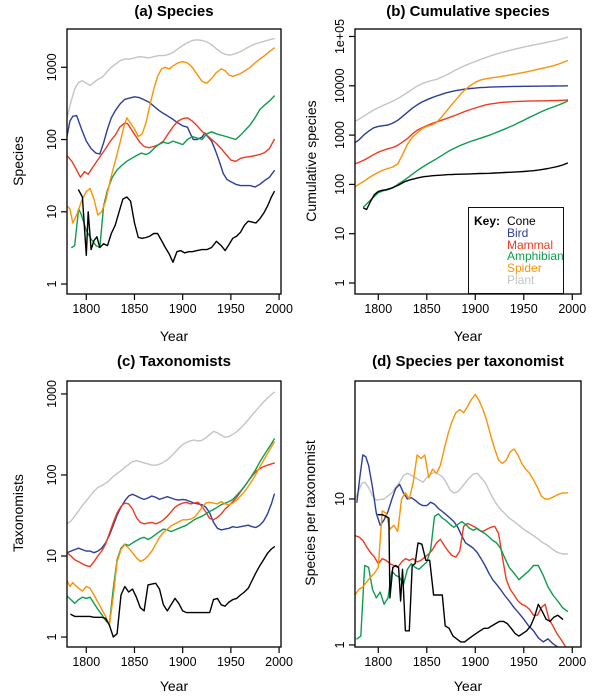  I want to click on series-group-c, so click(171, 514).